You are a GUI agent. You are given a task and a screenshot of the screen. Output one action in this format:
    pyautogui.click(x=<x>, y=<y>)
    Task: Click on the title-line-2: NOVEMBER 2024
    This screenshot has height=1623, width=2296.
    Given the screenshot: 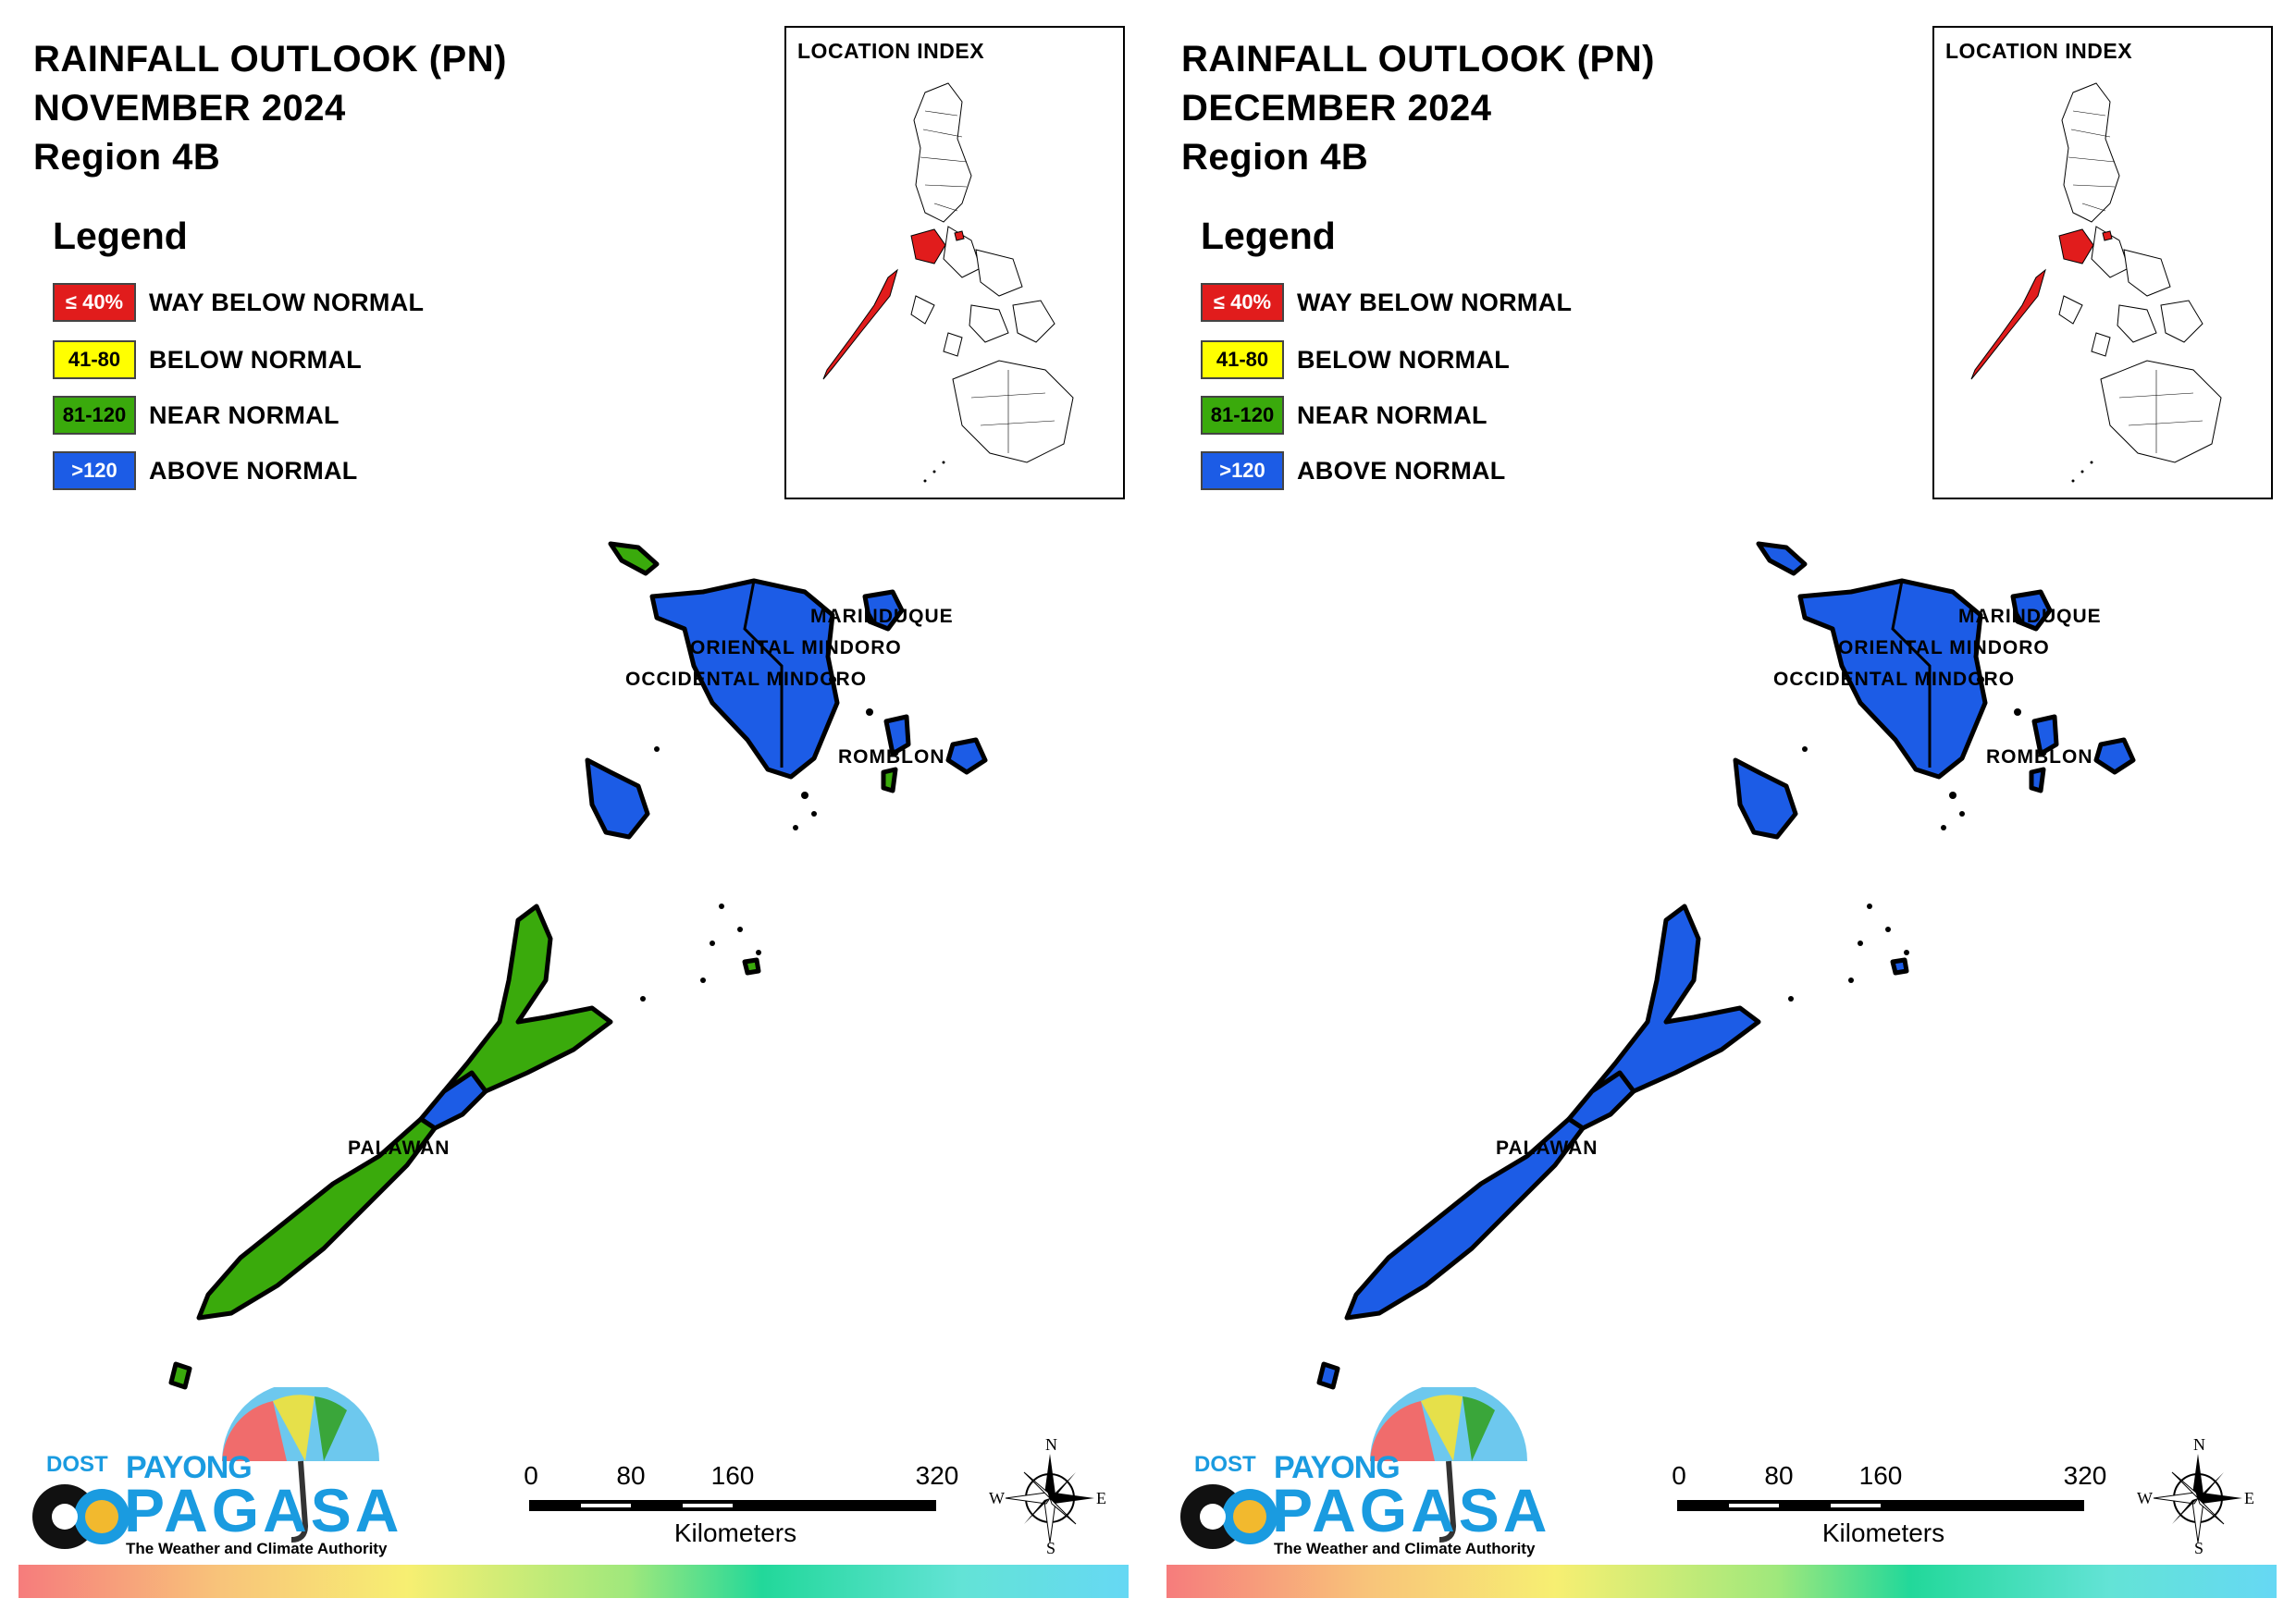 What is the action you would take?
    pyautogui.click(x=189, y=108)
    